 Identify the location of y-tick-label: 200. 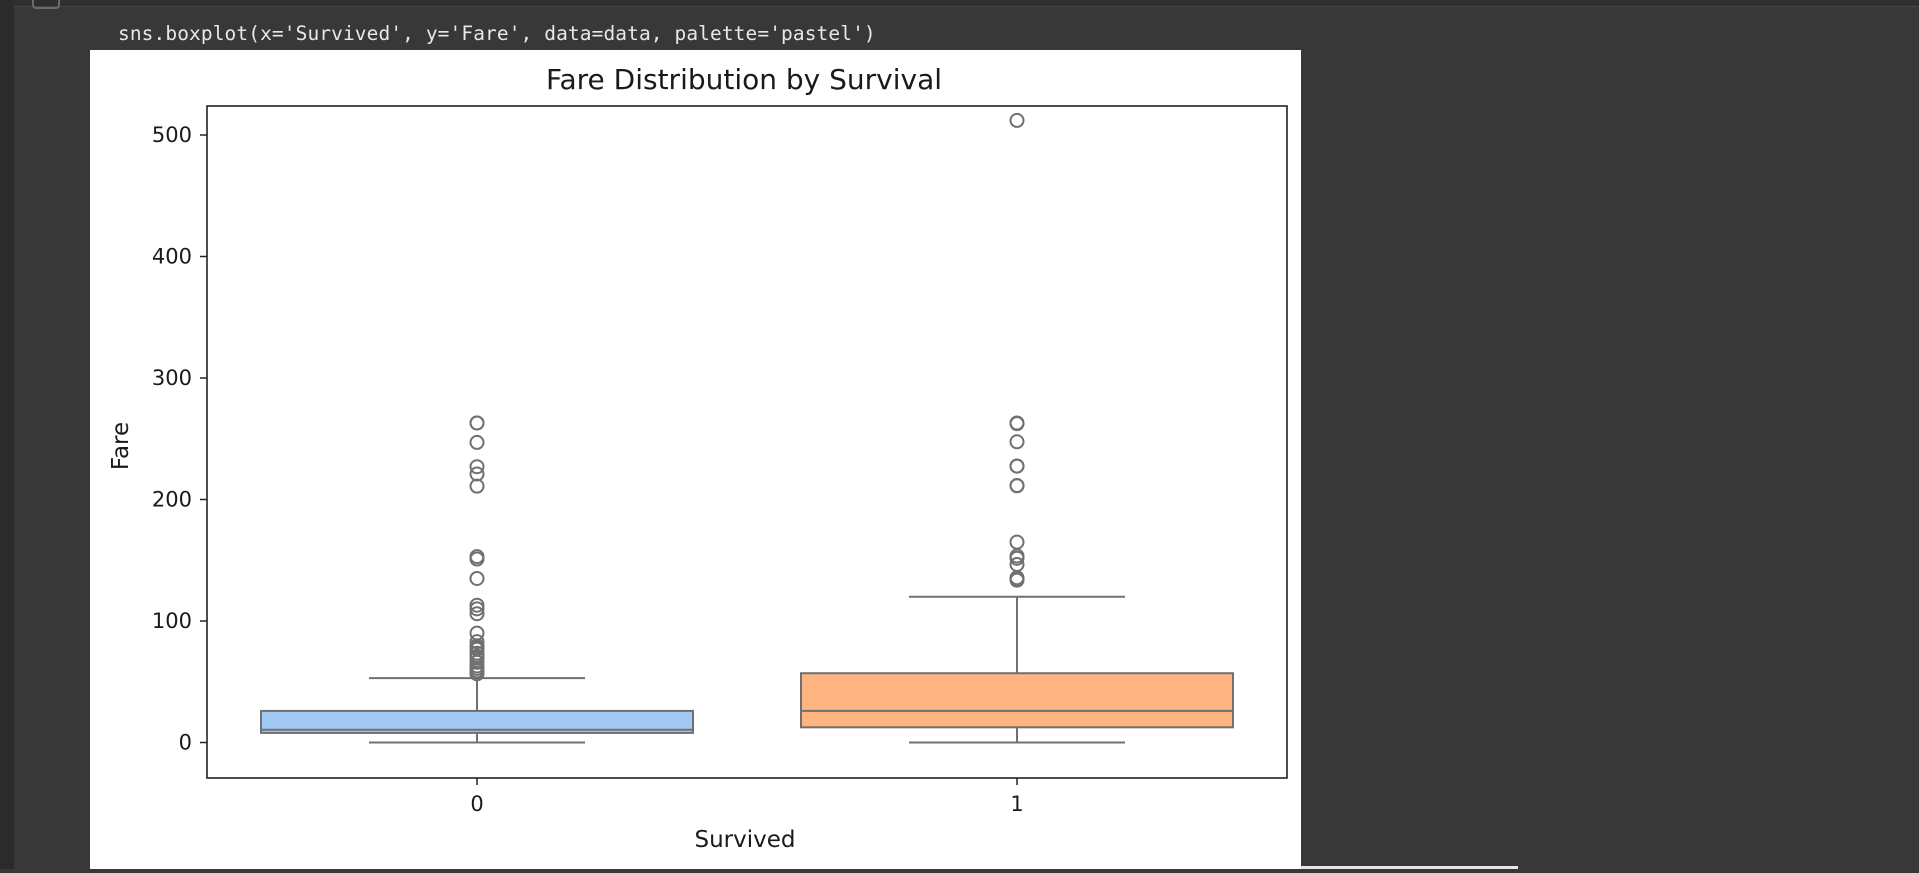
(172, 500).